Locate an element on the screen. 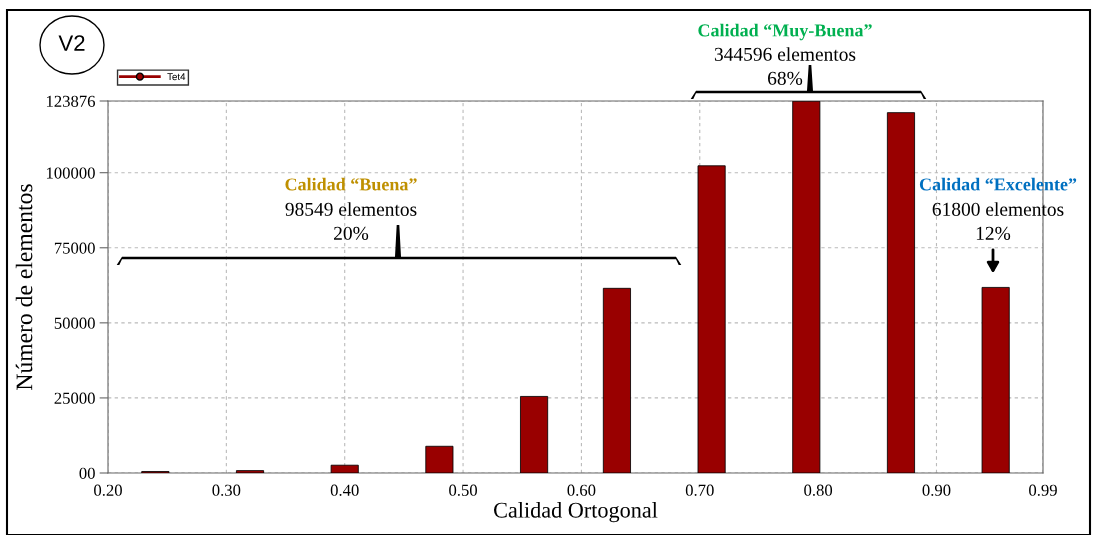 This screenshot has height=535, width=1097. y-tick-label: 100000 is located at coordinates (70, 173).